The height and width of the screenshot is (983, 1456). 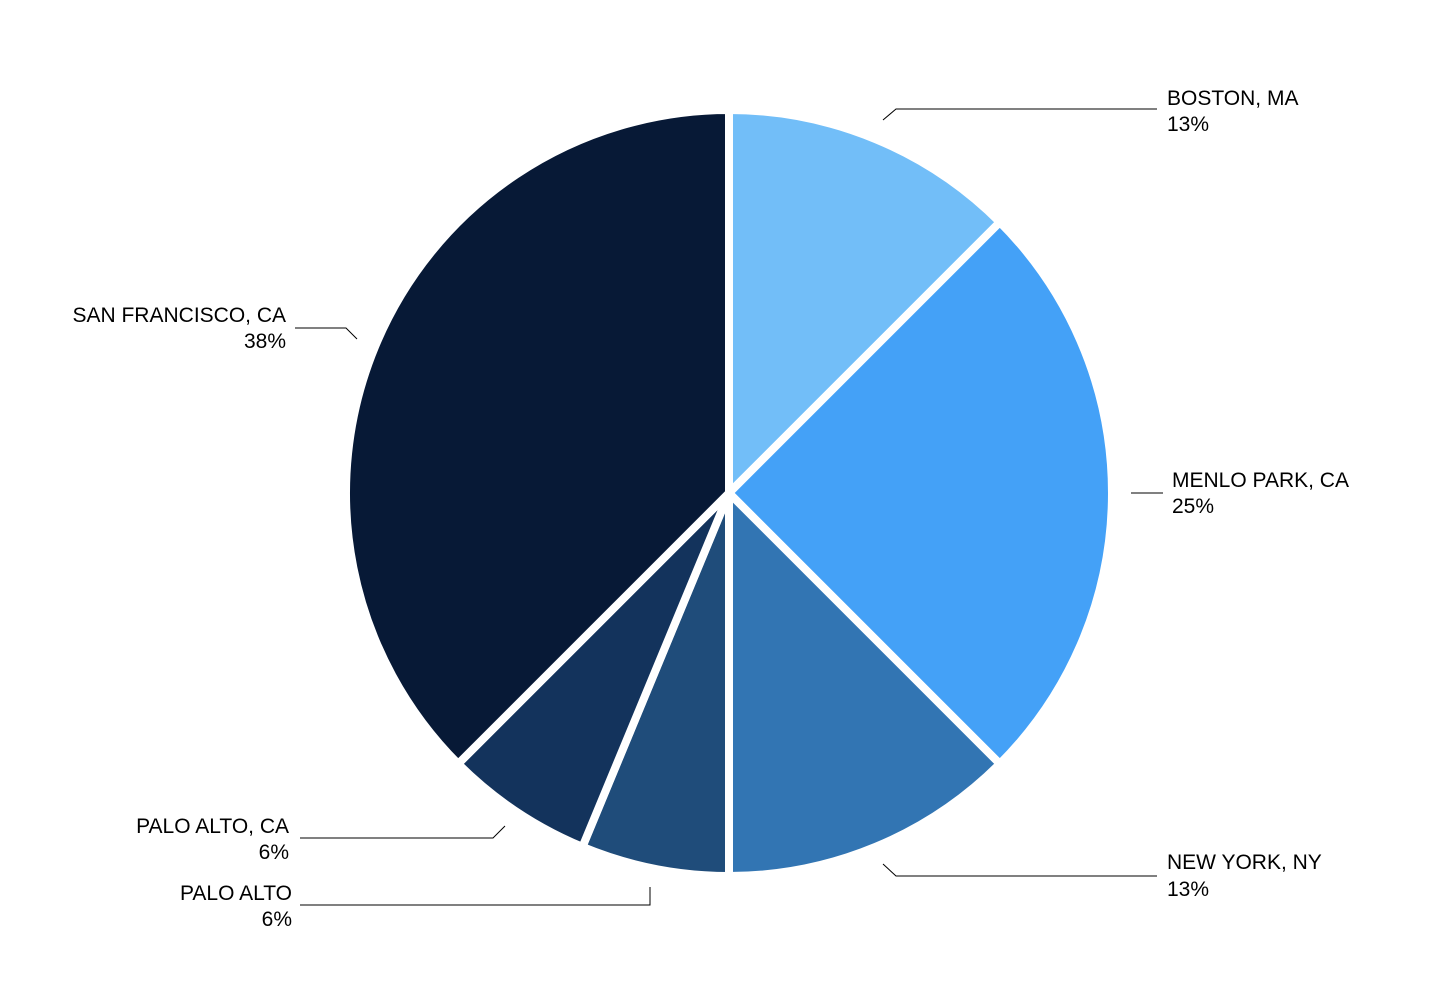 I want to click on label-menlo-park: MENLO PARK, CA 25%, so click(x=1260, y=493).